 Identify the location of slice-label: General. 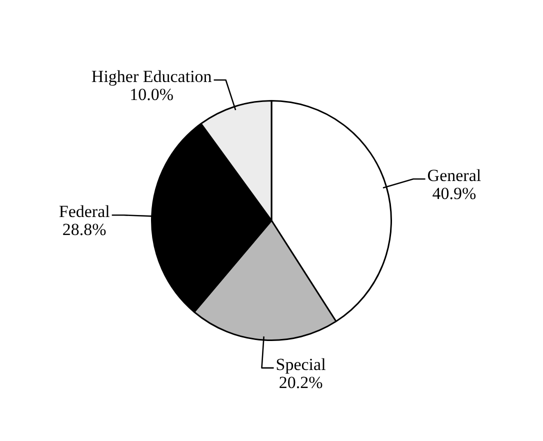
(454, 176).